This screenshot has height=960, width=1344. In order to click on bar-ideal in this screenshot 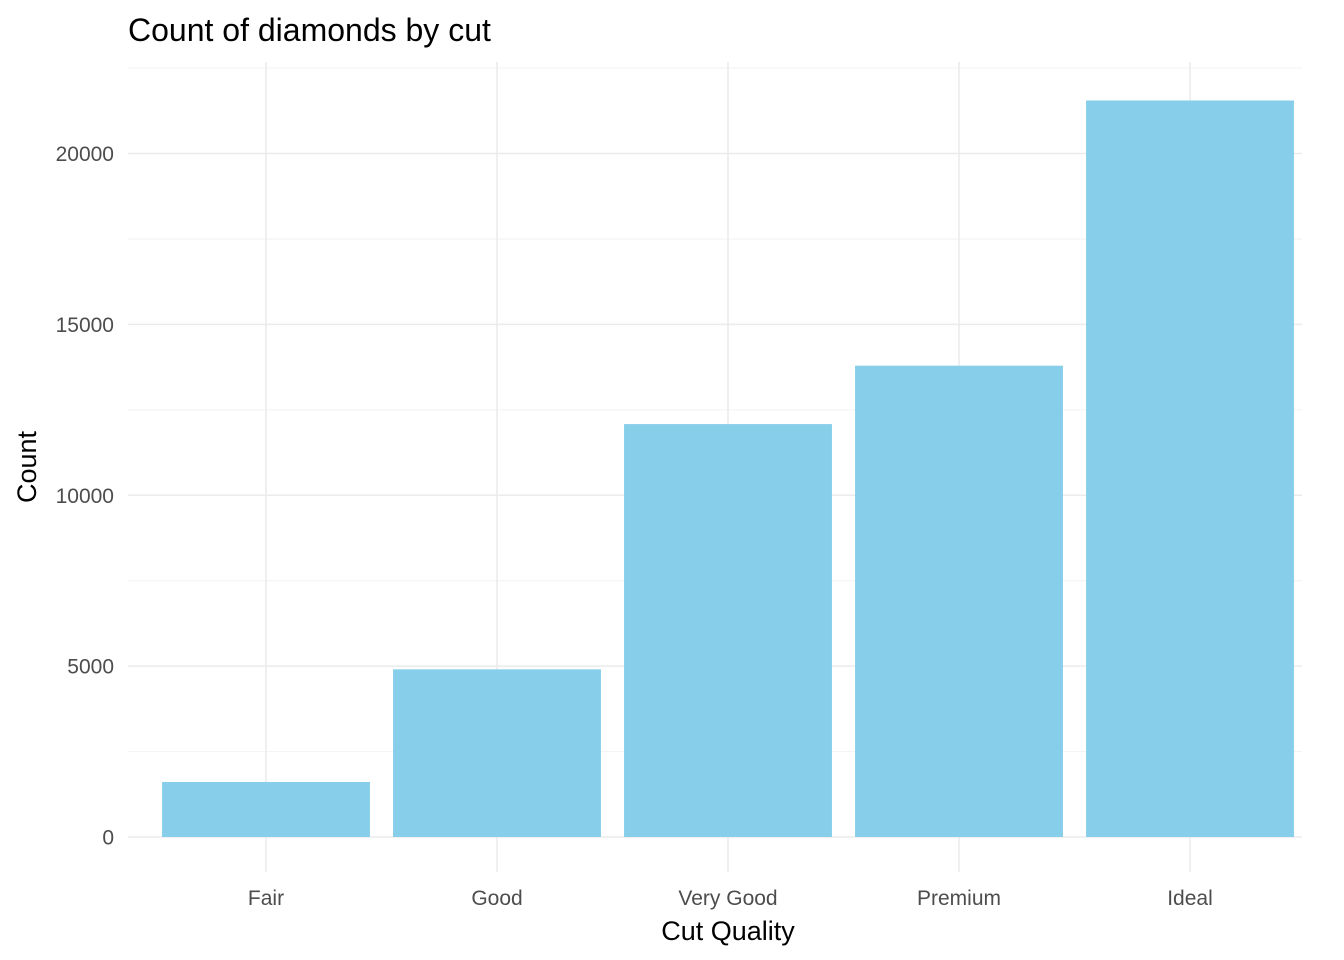, I will do `click(1190, 469)`.